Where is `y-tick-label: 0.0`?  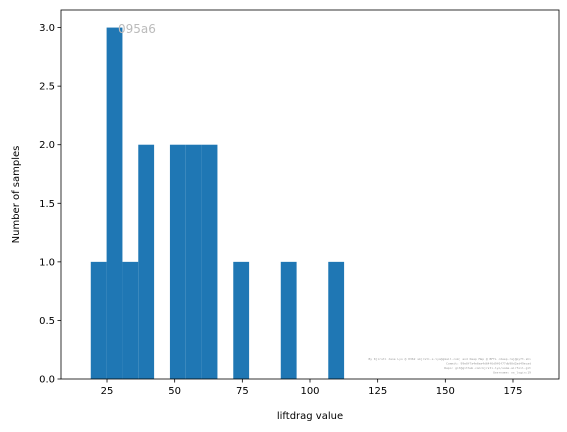 y-tick-label: 0.0 is located at coordinates (47, 380).